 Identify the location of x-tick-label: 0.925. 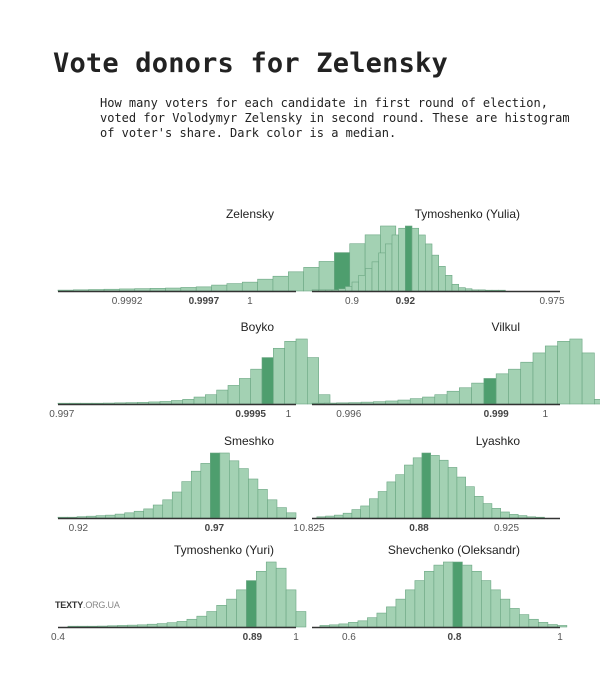
(506, 528).